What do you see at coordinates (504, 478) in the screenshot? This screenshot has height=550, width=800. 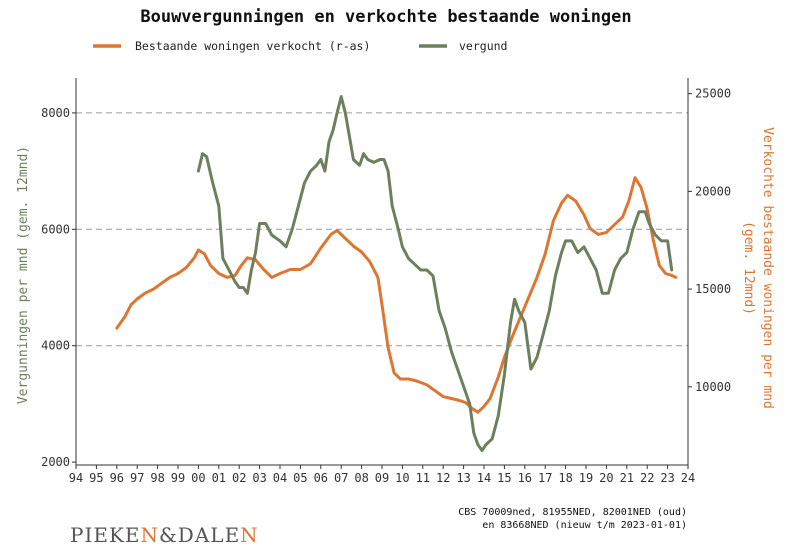 I see `x-tick-label: 15` at bounding box center [504, 478].